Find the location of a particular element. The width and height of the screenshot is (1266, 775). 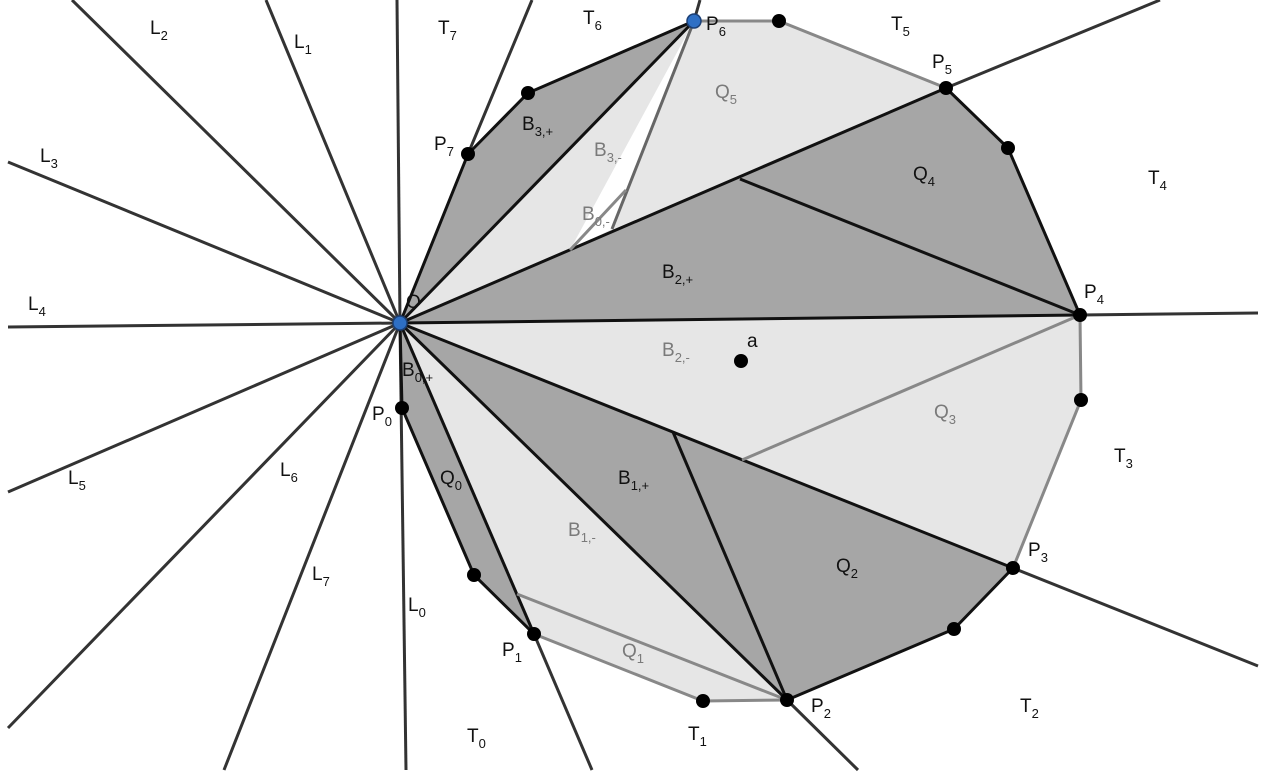

label-a: a is located at coordinates (752, 341).